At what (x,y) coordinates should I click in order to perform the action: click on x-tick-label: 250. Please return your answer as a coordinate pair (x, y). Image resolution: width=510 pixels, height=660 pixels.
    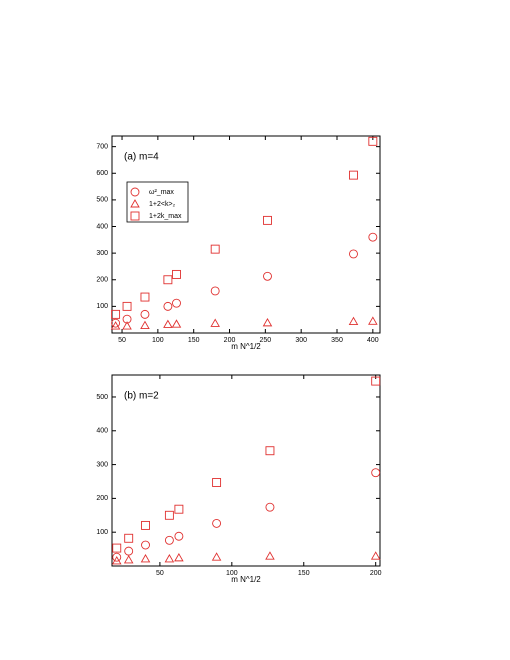
    Looking at the image, I should click on (266, 340).